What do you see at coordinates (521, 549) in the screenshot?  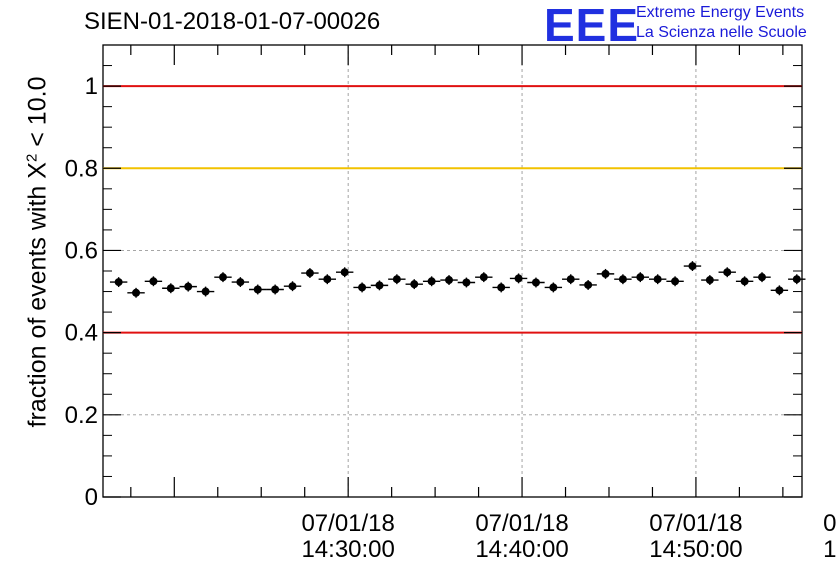 I see `x-tick-label-time: 14:40:00` at bounding box center [521, 549].